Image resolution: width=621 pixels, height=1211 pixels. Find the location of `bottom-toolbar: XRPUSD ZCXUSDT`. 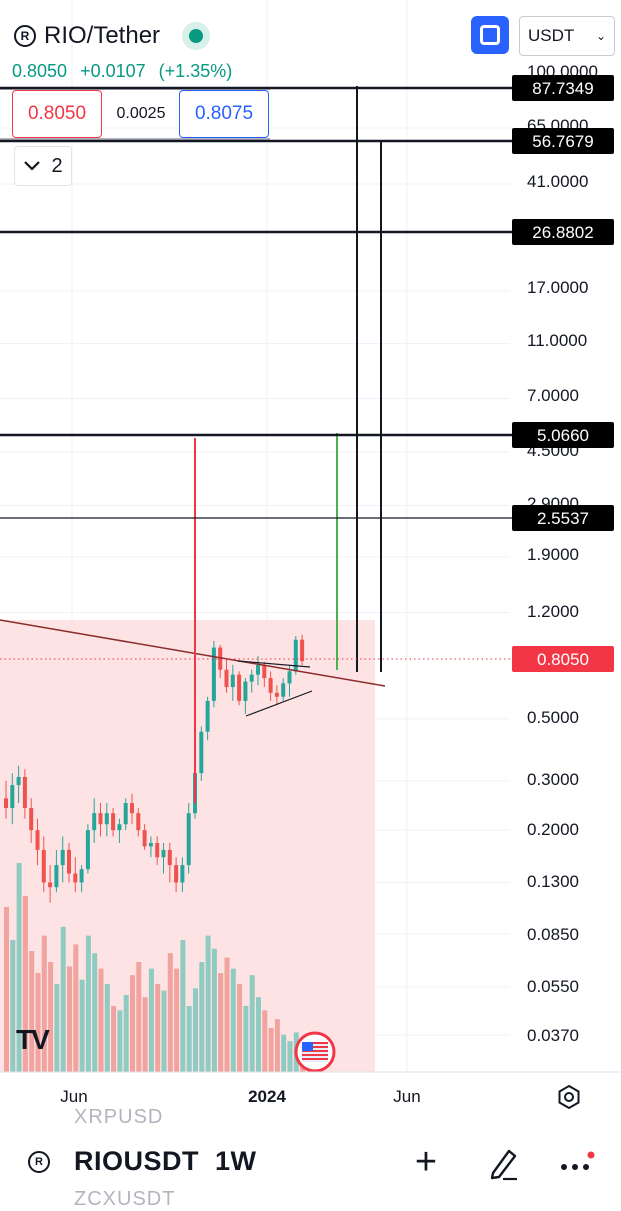

bottom-toolbar: XRPUSD ZCXUSDT is located at coordinates (310, 1158).